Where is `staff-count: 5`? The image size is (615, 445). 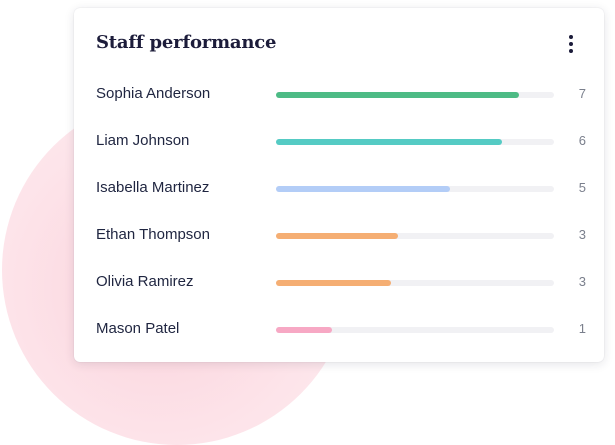 staff-count: 5 is located at coordinates (582, 187).